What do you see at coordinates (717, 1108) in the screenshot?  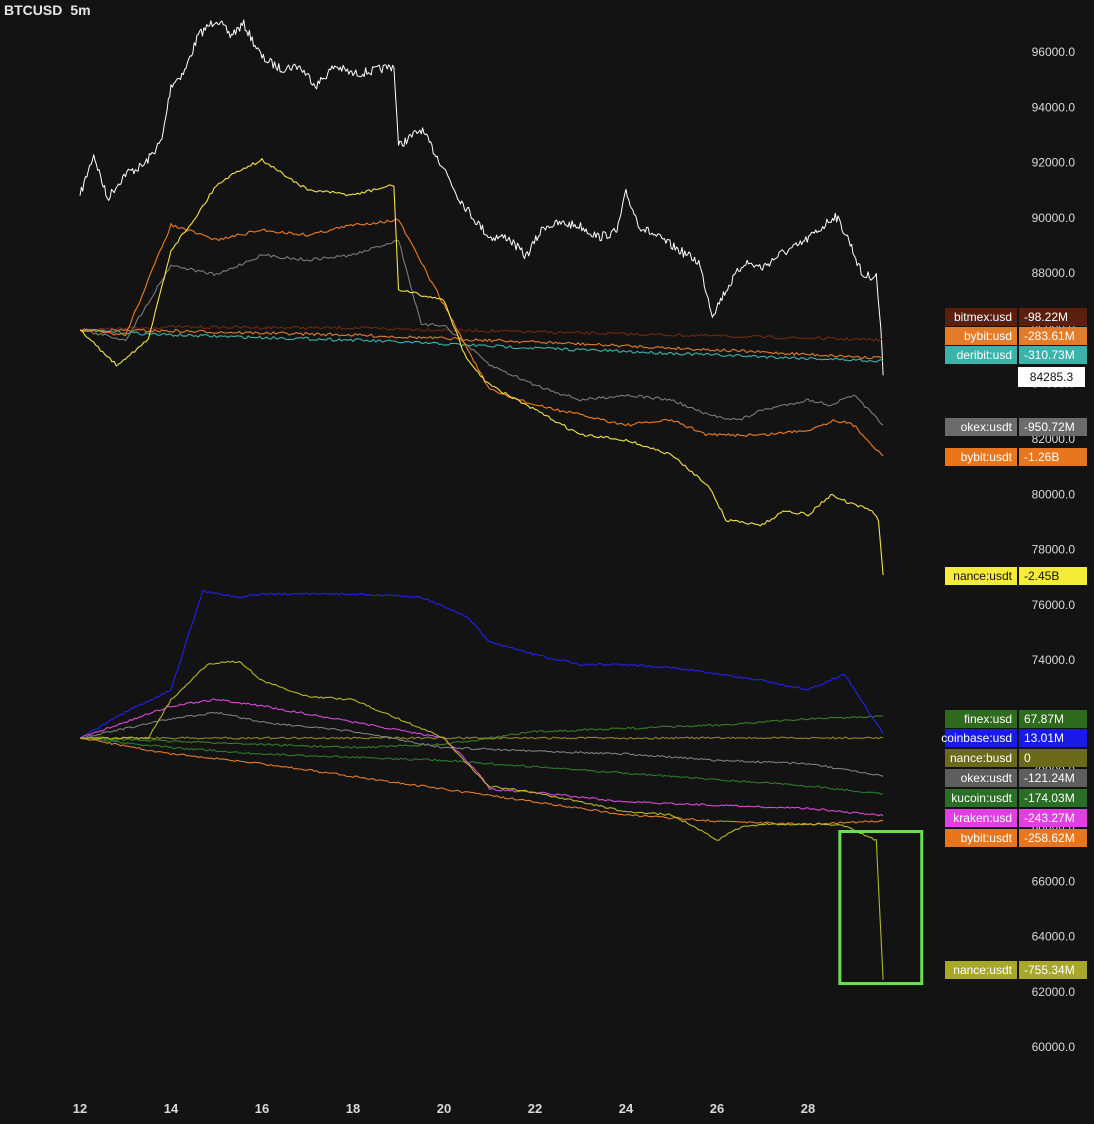 I see `x-tick-label: 26` at bounding box center [717, 1108].